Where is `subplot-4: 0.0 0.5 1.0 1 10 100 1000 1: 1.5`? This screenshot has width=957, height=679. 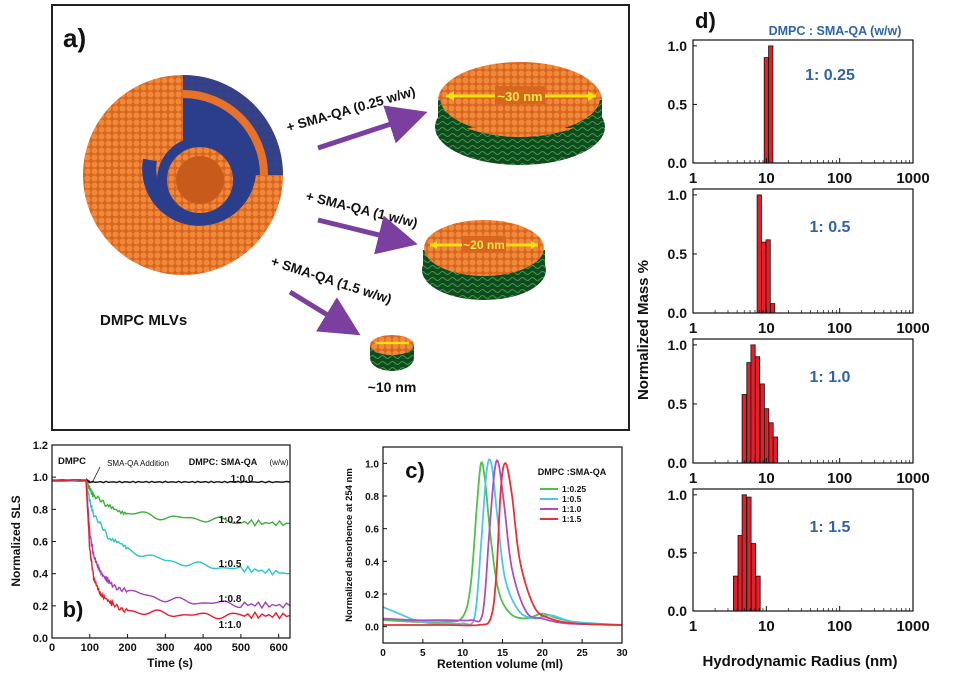 subplot-4: 0.0 0.5 1.0 1 10 100 1000 1: 1.5 is located at coordinates (799, 561).